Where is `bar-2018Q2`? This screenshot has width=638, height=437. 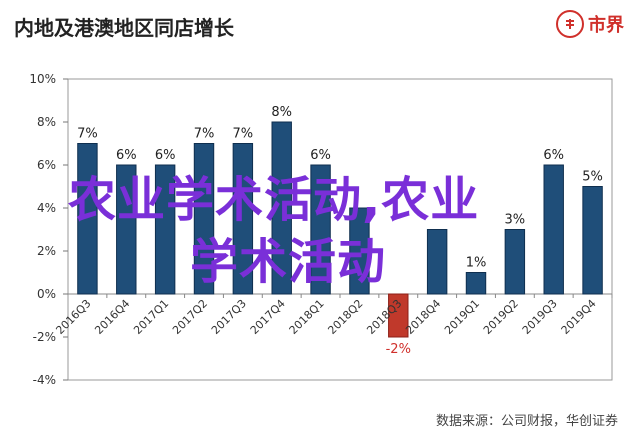
bar-2018Q2 is located at coordinates (359, 251).